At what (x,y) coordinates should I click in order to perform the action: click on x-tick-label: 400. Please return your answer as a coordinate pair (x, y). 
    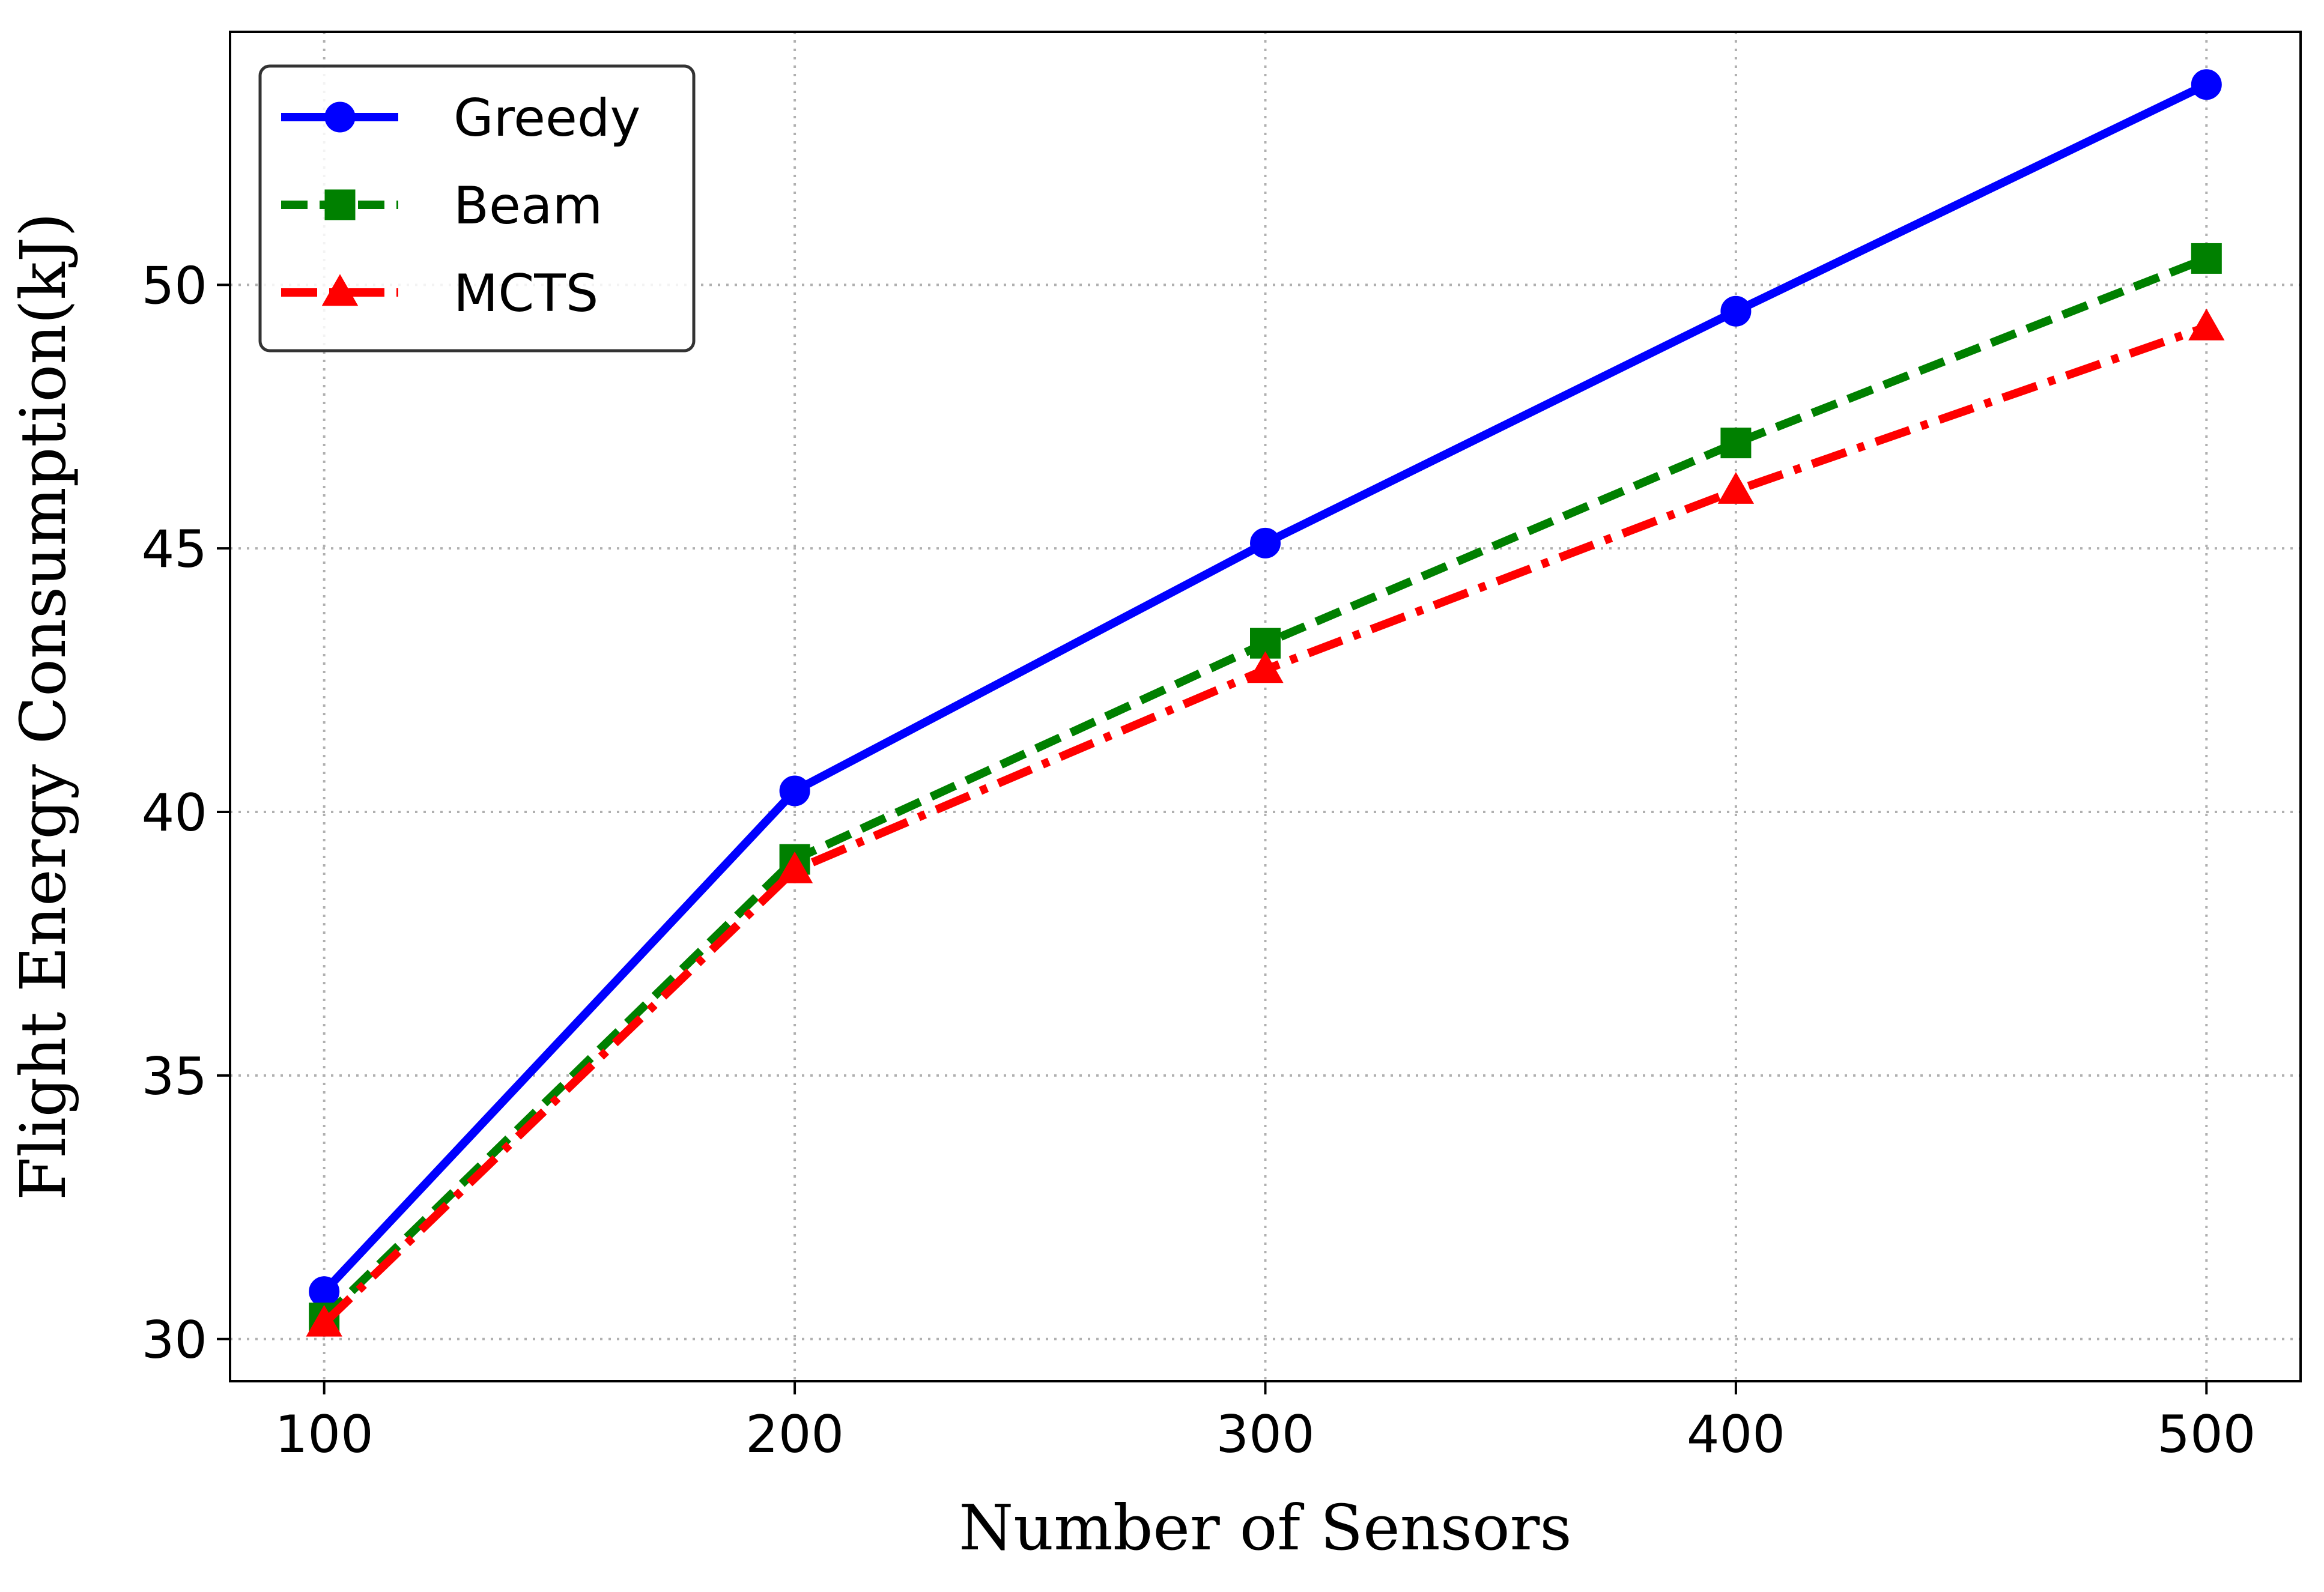
    Looking at the image, I should click on (1736, 1435).